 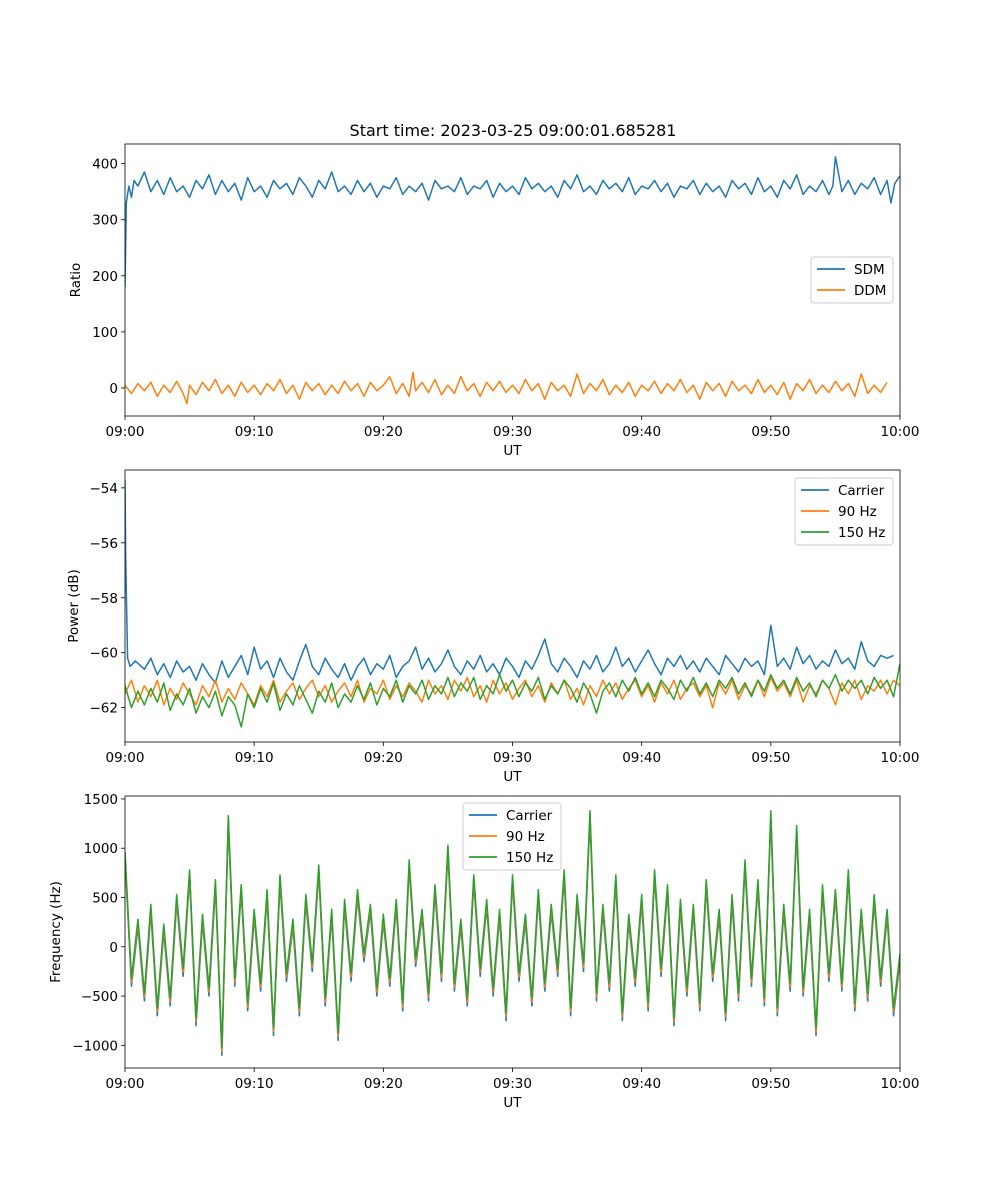 What do you see at coordinates (900, 432) in the screenshot?
I see `ratio-x-tick-label: 10:00` at bounding box center [900, 432].